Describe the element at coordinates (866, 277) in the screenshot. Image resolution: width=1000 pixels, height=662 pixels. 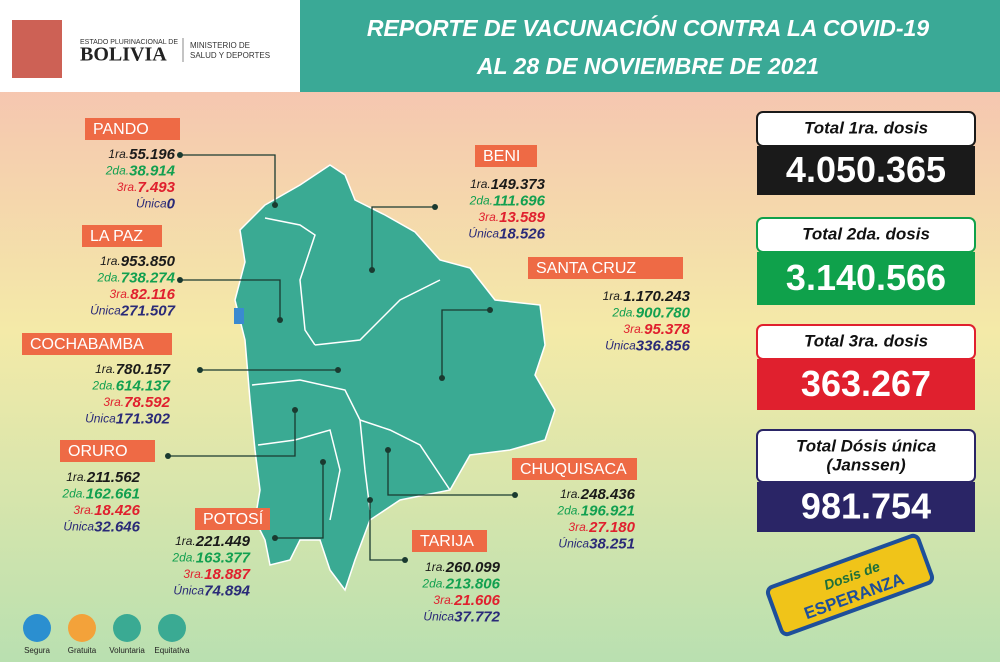
I see `total-value: 3.140.566` at that location.